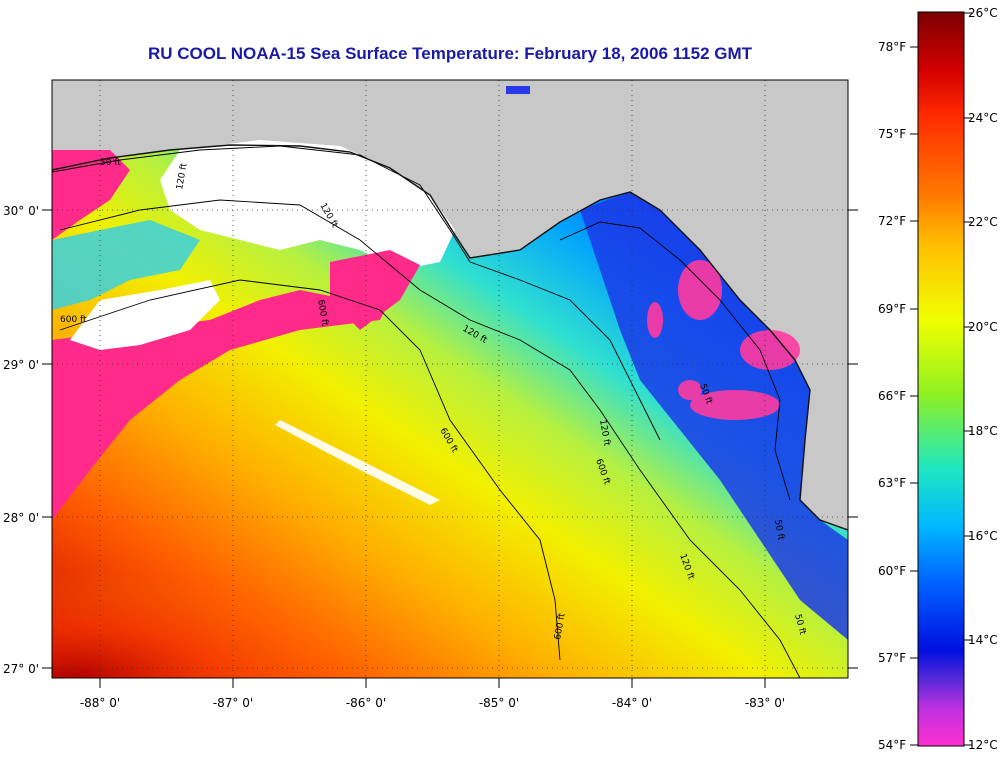  What do you see at coordinates (765, 703) in the screenshot?
I see `x-tick-label: -83° 0'` at bounding box center [765, 703].